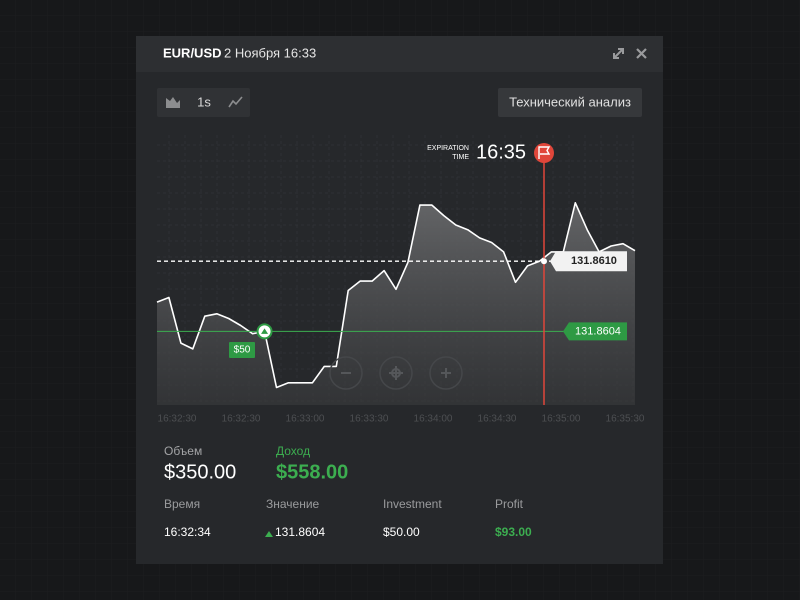  What do you see at coordinates (561, 419) in the screenshot?
I see `x-tick-label: 16:35:00` at bounding box center [561, 419].